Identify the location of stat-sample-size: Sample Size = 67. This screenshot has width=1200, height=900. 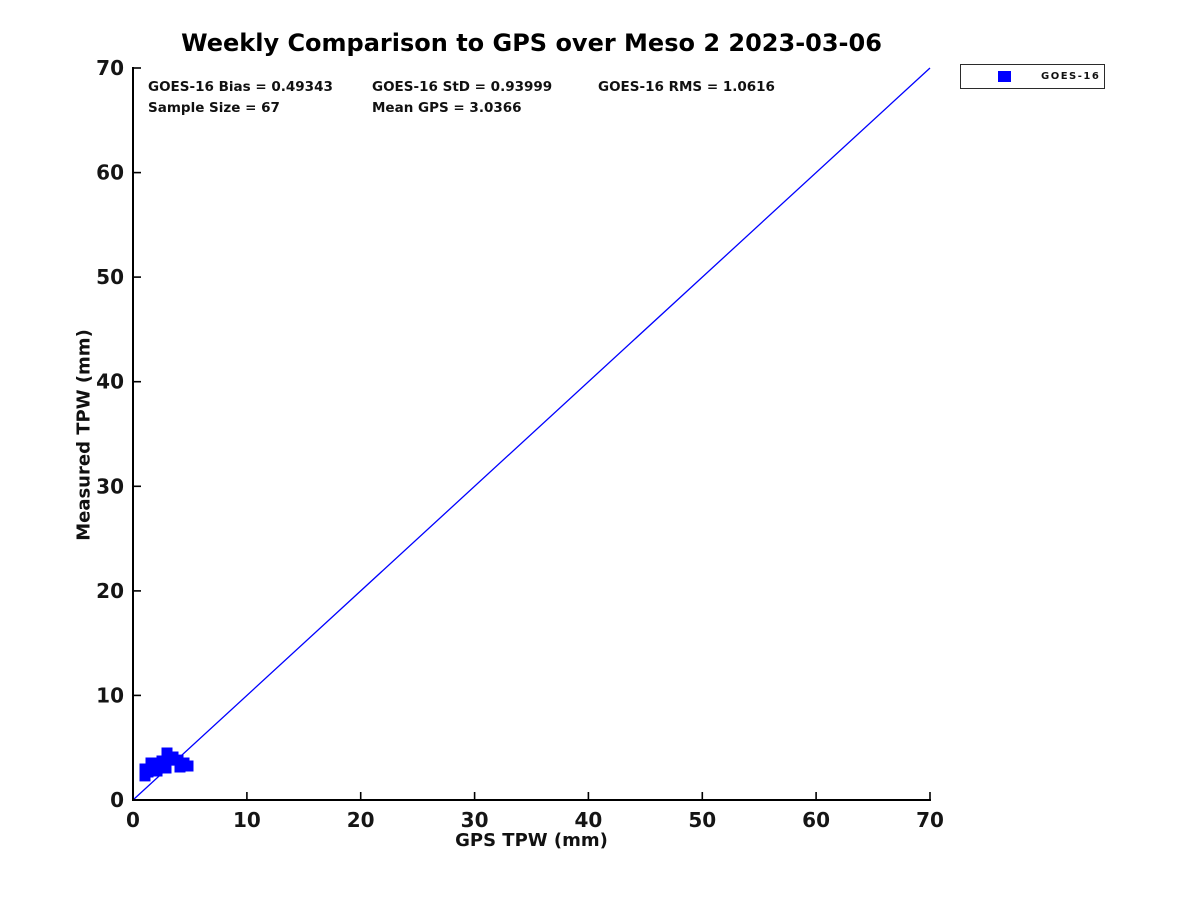
(214, 108).